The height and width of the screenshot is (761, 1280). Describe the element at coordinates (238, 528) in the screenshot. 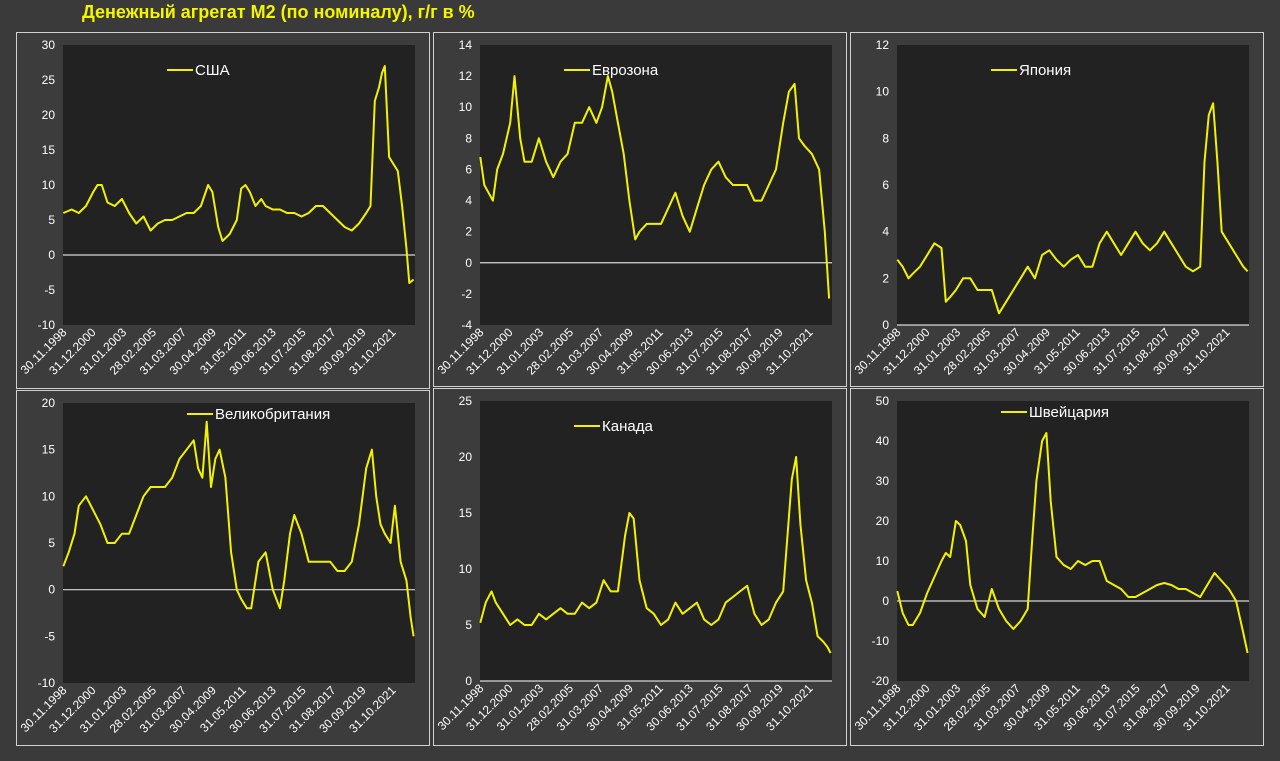

I see `series-line-uk` at that location.